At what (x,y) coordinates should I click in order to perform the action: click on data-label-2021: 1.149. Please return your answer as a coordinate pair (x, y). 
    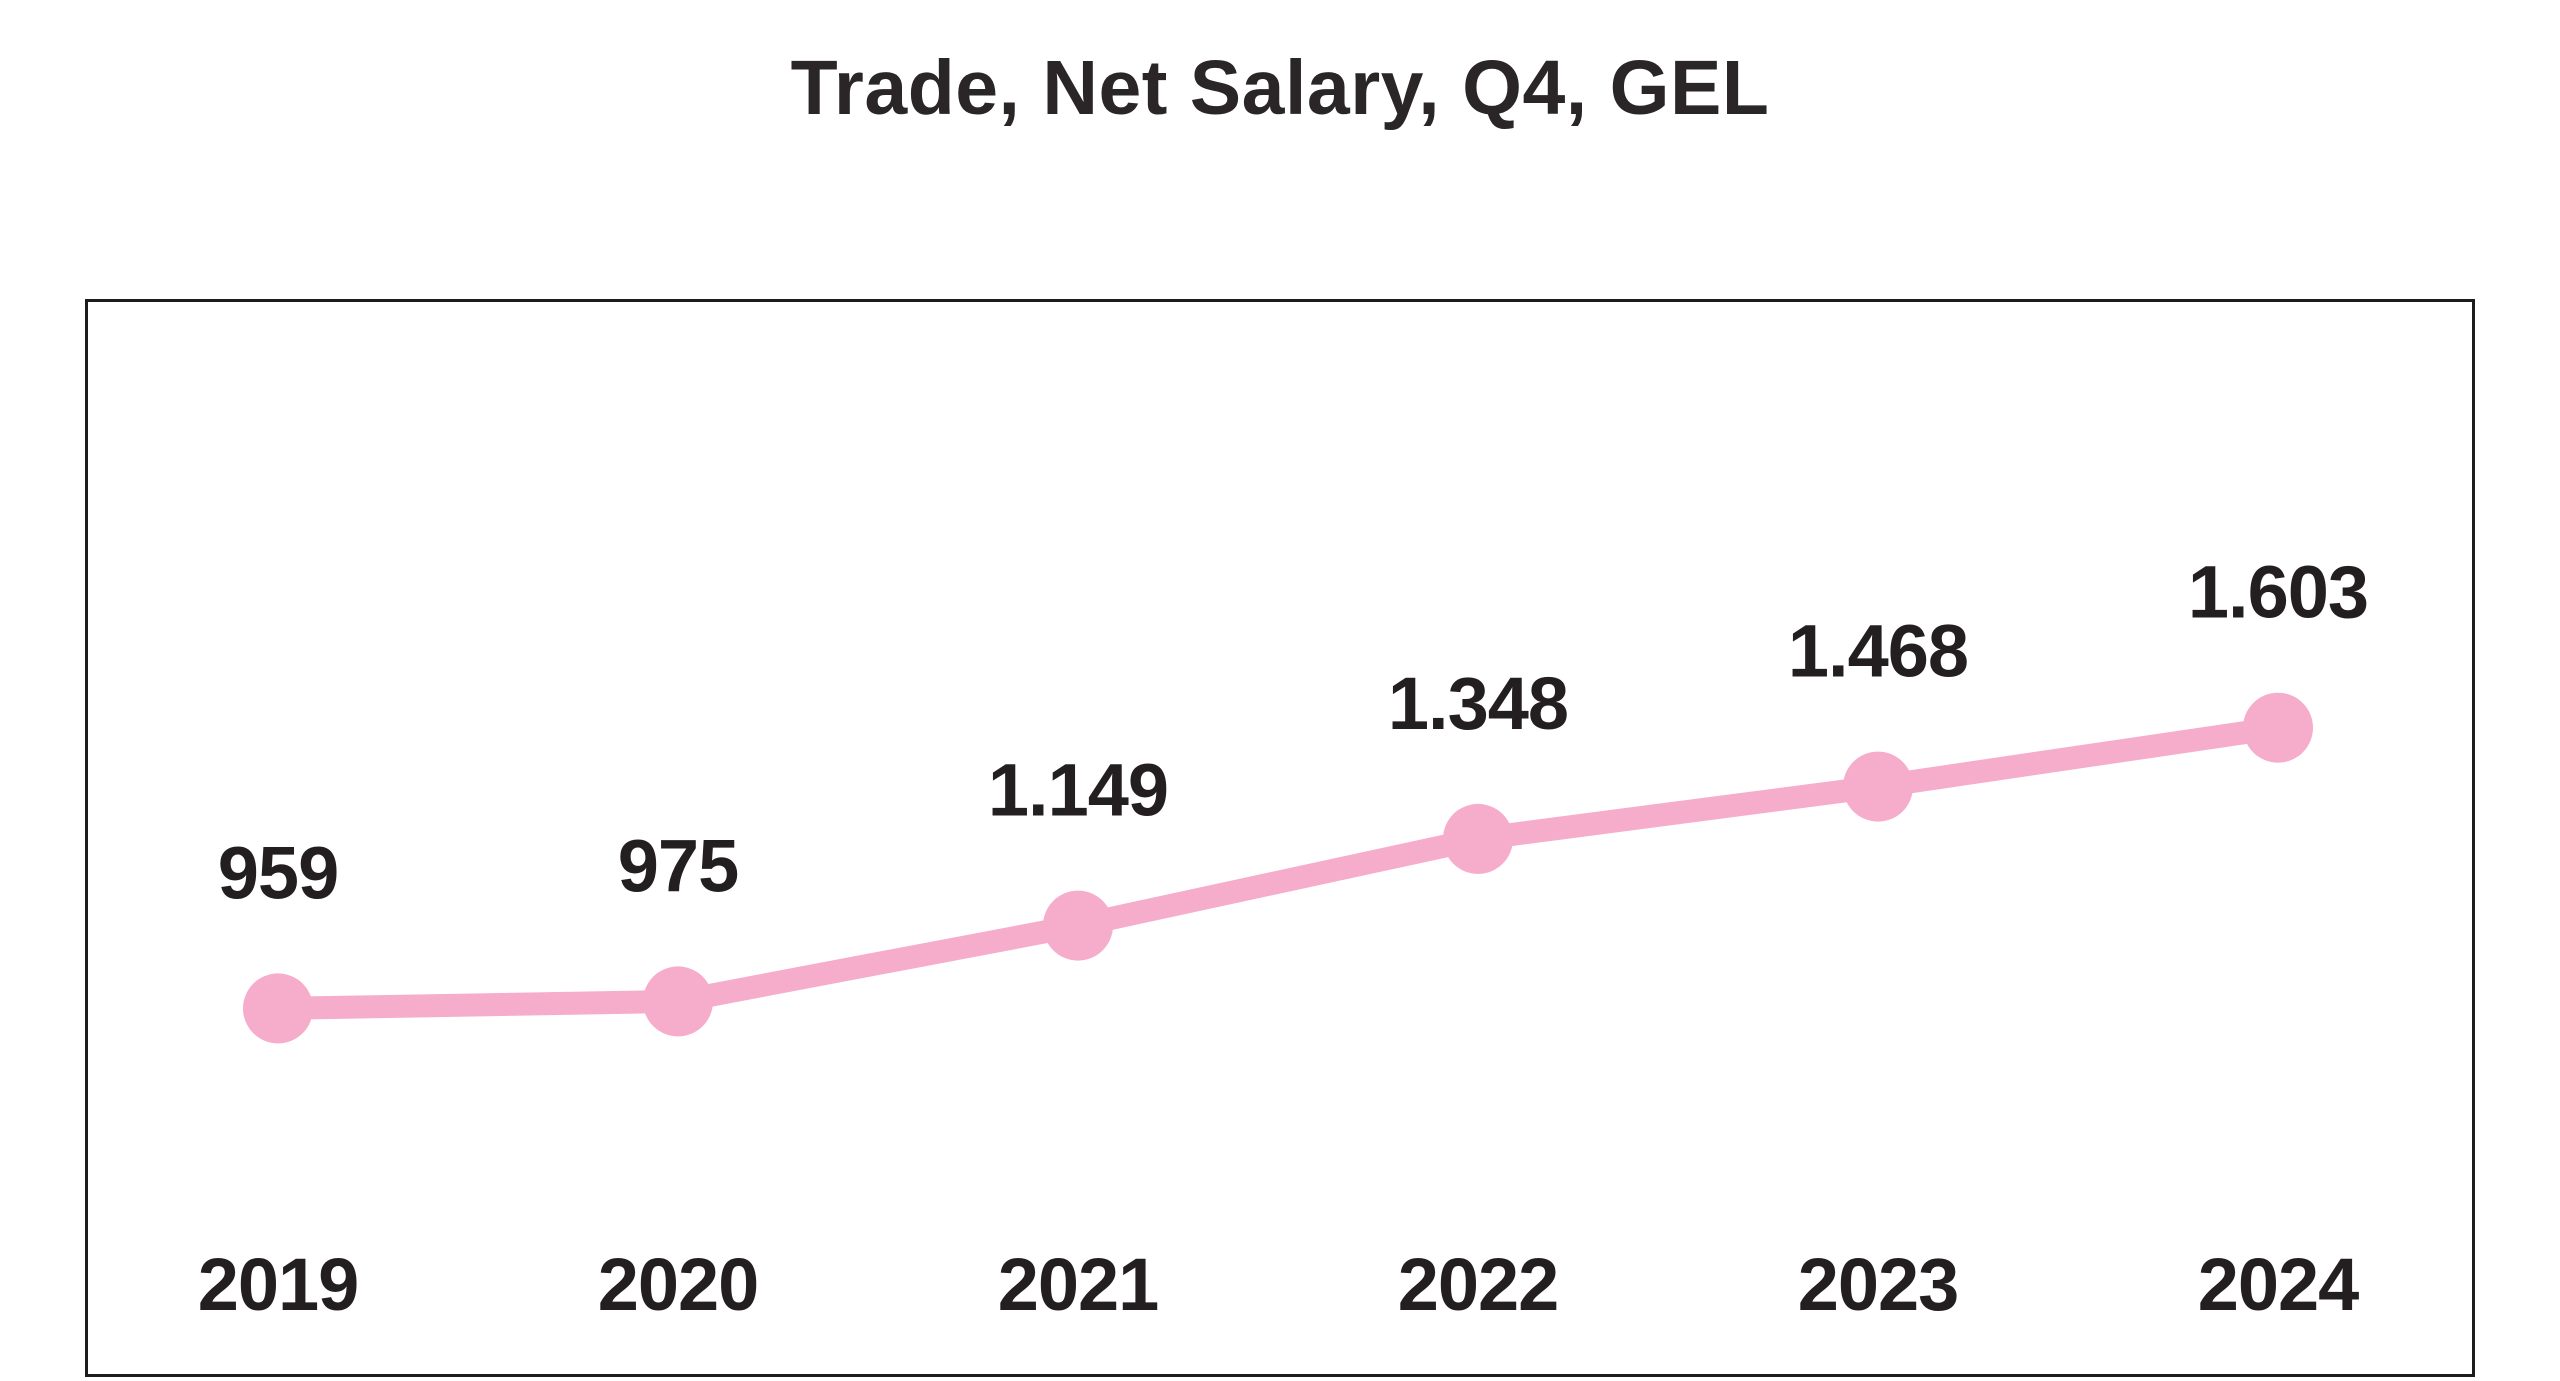
    Looking at the image, I should click on (1078, 790).